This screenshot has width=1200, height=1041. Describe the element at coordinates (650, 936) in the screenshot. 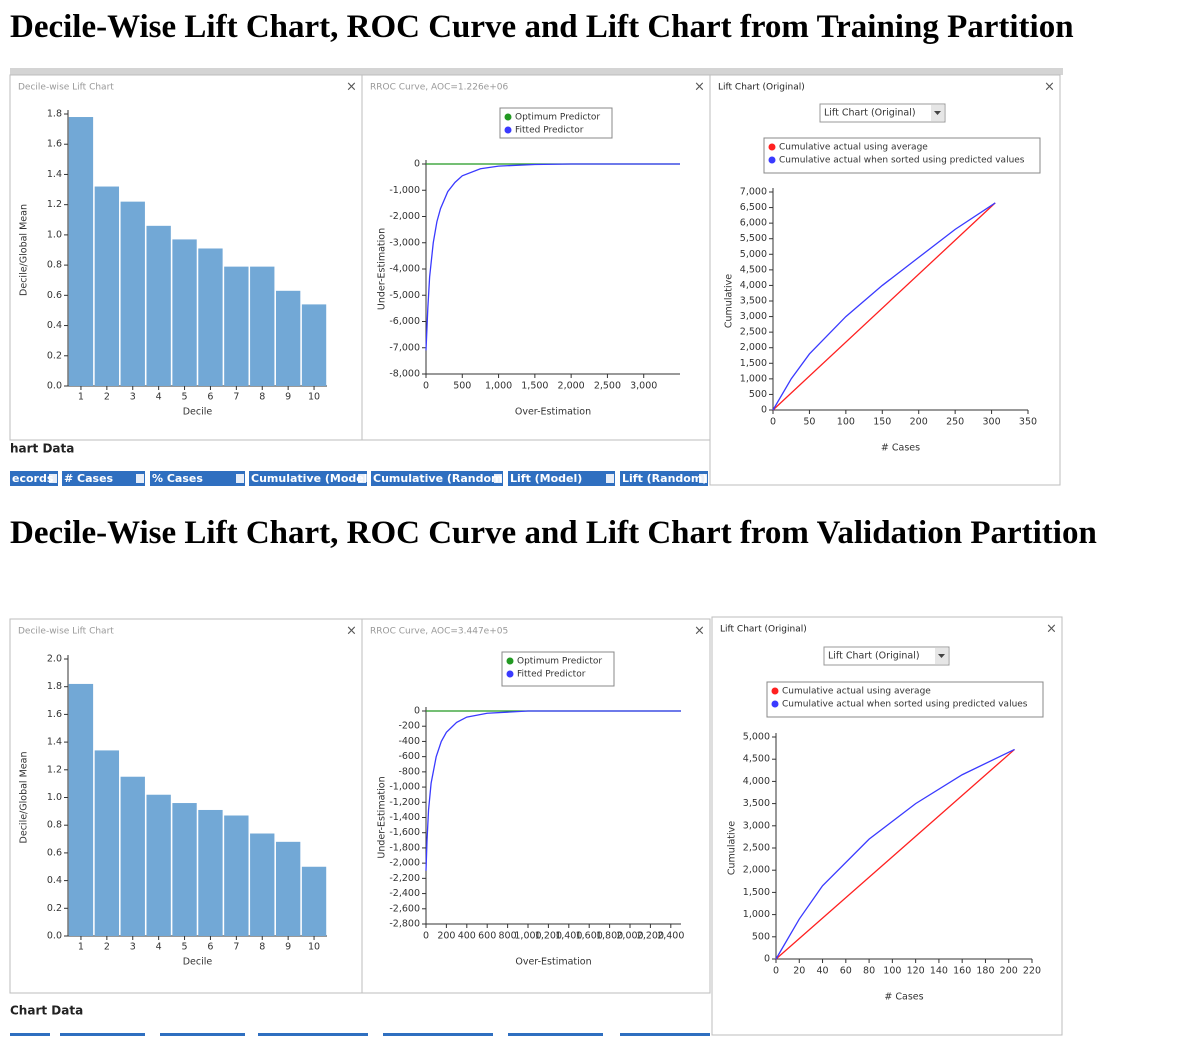

I see `x-tick-label: 2,200` at that location.